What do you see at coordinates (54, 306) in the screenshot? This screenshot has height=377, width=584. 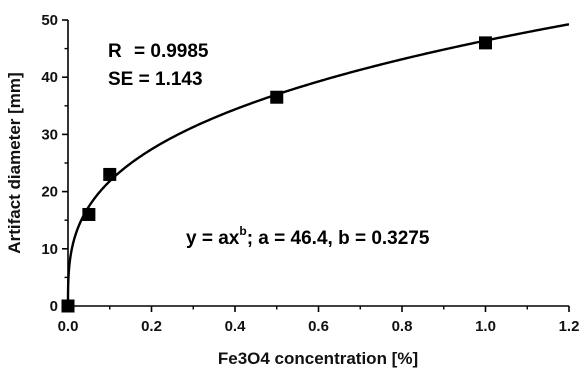 I see `y-tick-label: 0` at bounding box center [54, 306].